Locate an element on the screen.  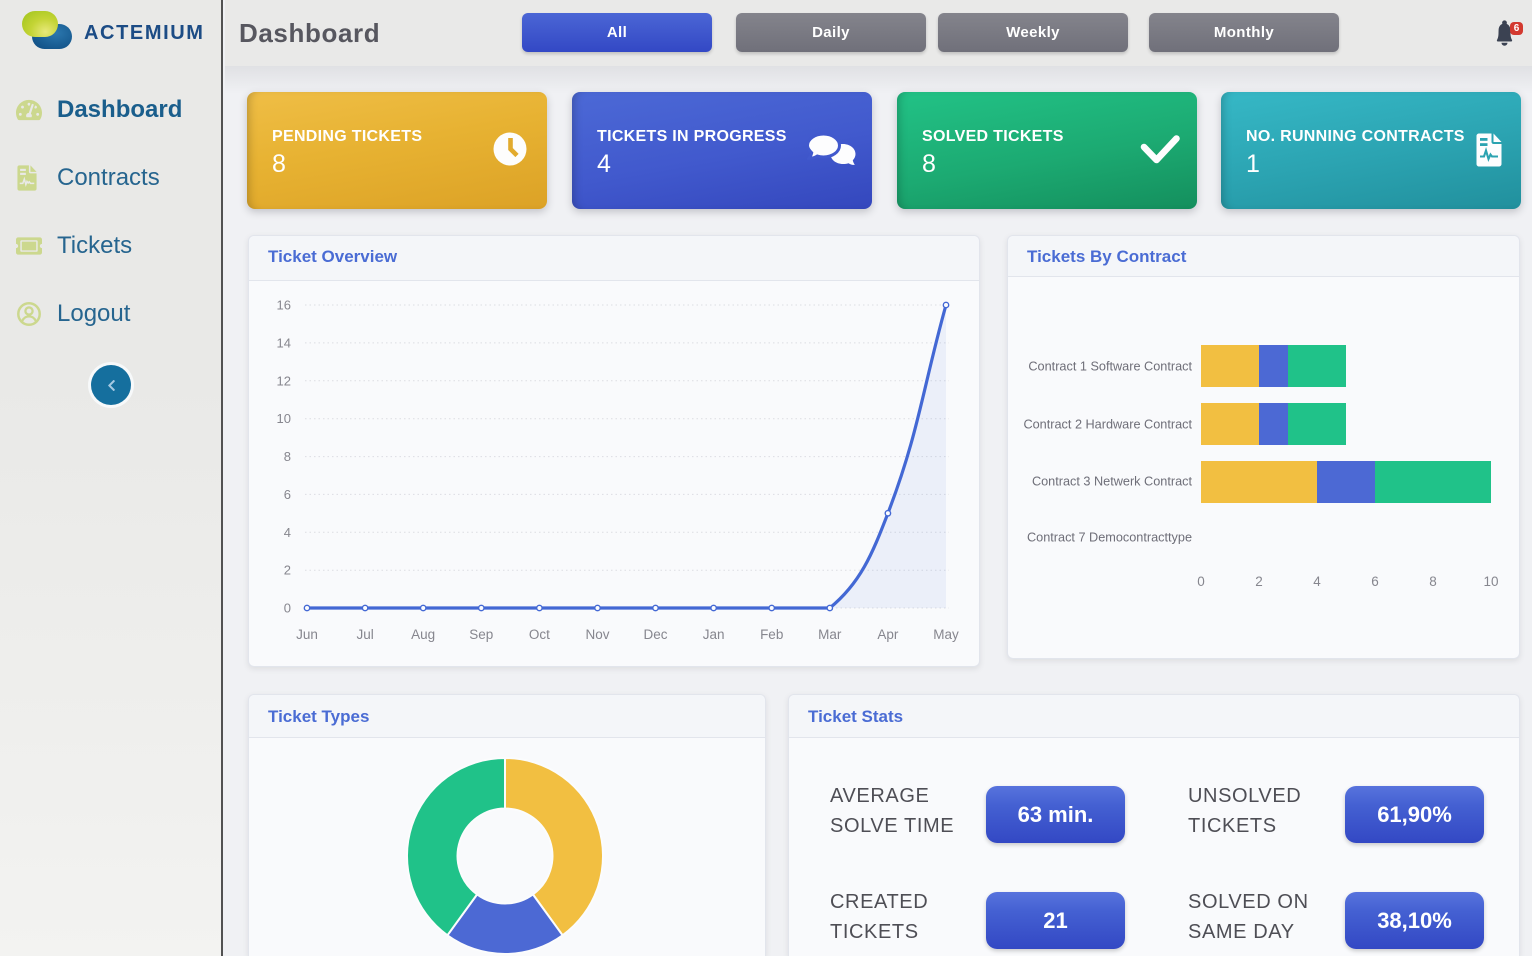
svg-text: Sep is located at coordinates (481, 634).